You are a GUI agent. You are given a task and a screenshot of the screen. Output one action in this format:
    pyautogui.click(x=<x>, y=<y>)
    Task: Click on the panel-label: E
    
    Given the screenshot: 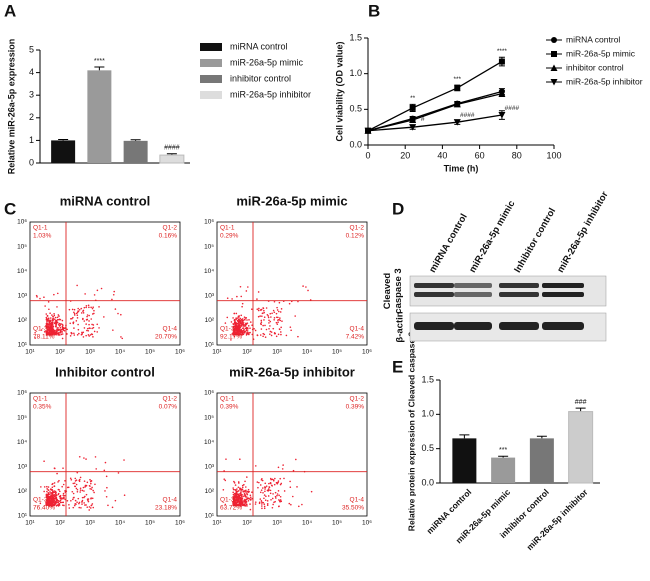 What is the action you would take?
    pyautogui.click(x=397, y=366)
    